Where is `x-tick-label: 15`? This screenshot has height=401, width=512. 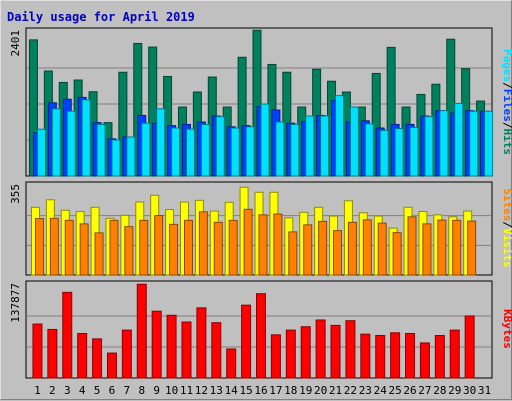 x-tick-label: 15 is located at coordinates (245, 390).